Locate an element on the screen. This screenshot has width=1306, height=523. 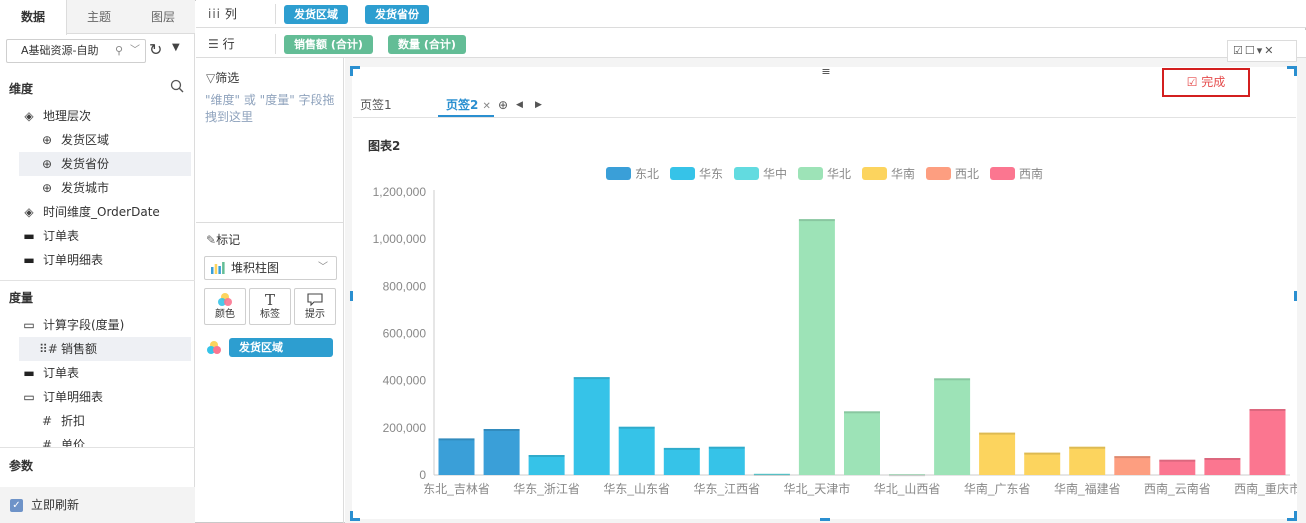
tree-item: ▭ 订单明细表 is located at coordinates (105, 397).